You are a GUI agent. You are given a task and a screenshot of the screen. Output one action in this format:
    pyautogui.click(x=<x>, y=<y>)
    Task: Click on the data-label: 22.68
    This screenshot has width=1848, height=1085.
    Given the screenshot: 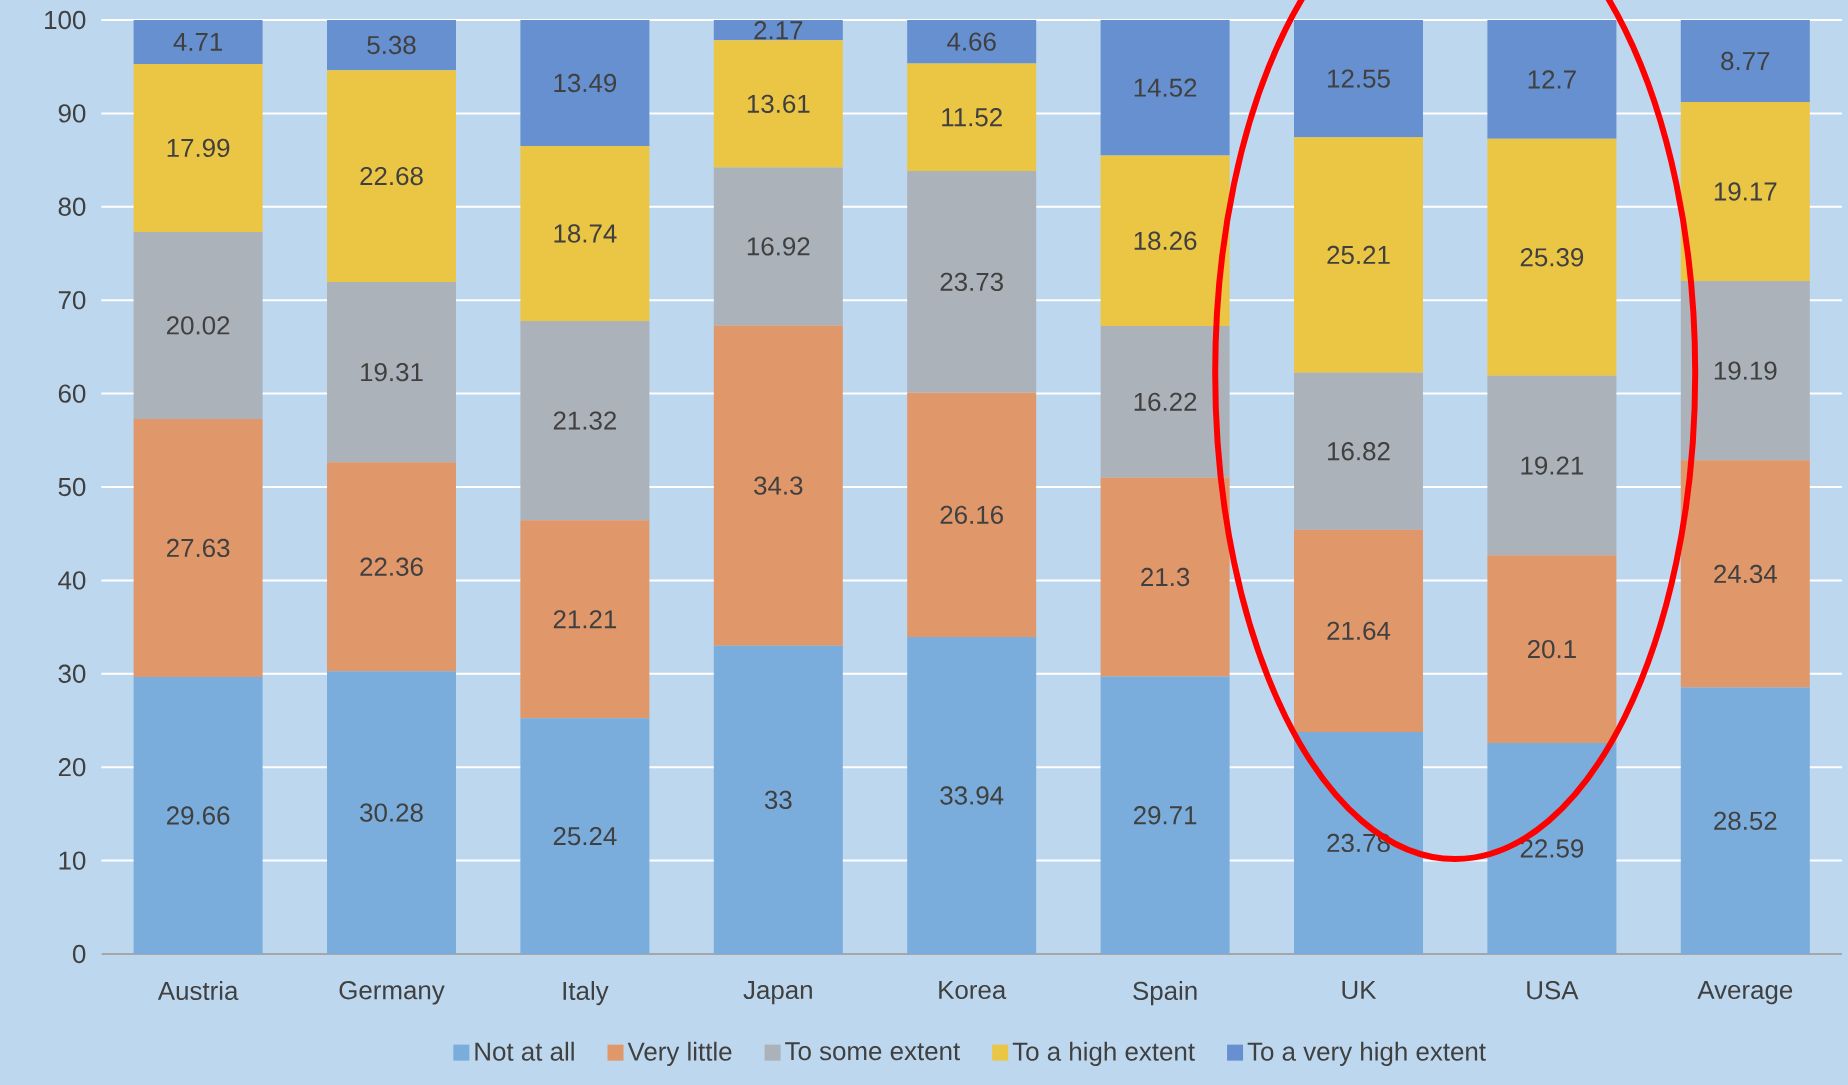 What is the action you would take?
    pyautogui.click(x=391, y=176)
    